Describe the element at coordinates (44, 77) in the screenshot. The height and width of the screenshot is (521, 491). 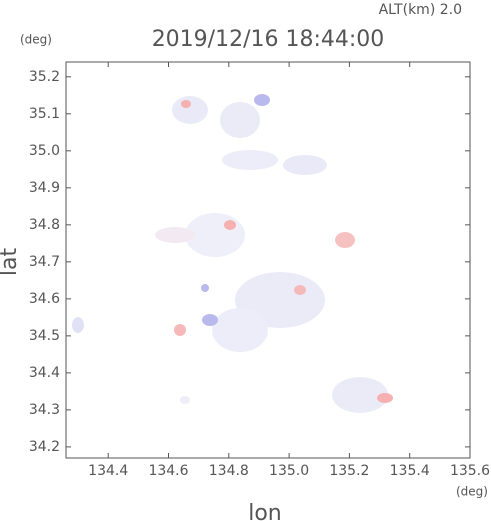
I see `y-tick-label: 35.2` at that location.